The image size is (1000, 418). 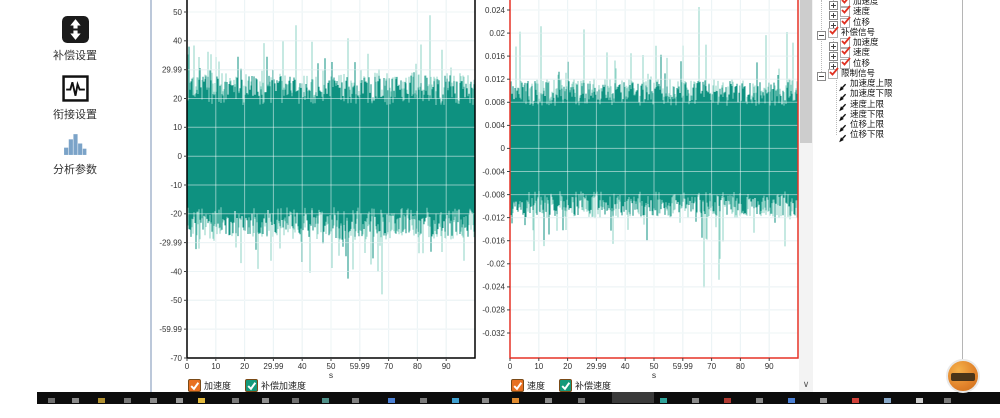 I want to click on y-tick-label: 10, so click(x=177, y=127).